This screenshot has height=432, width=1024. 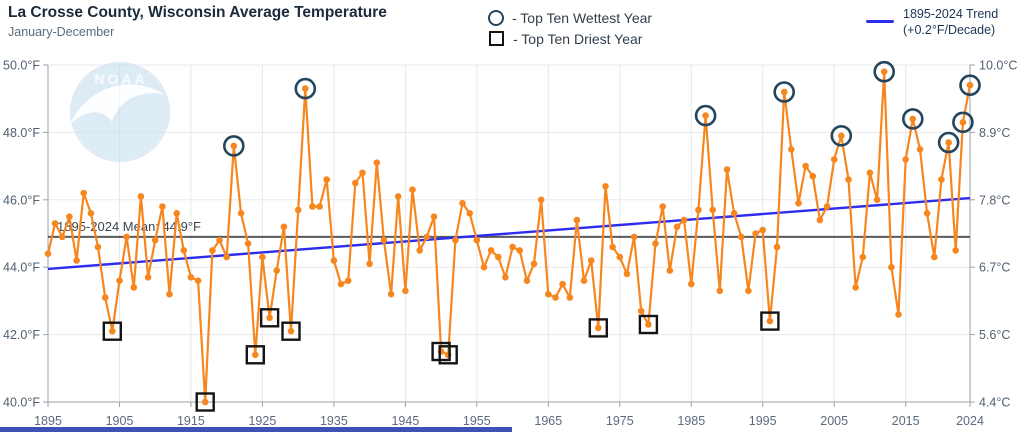 What do you see at coordinates (341, 284) in the screenshot?
I see `temp-point-1936` at bounding box center [341, 284].